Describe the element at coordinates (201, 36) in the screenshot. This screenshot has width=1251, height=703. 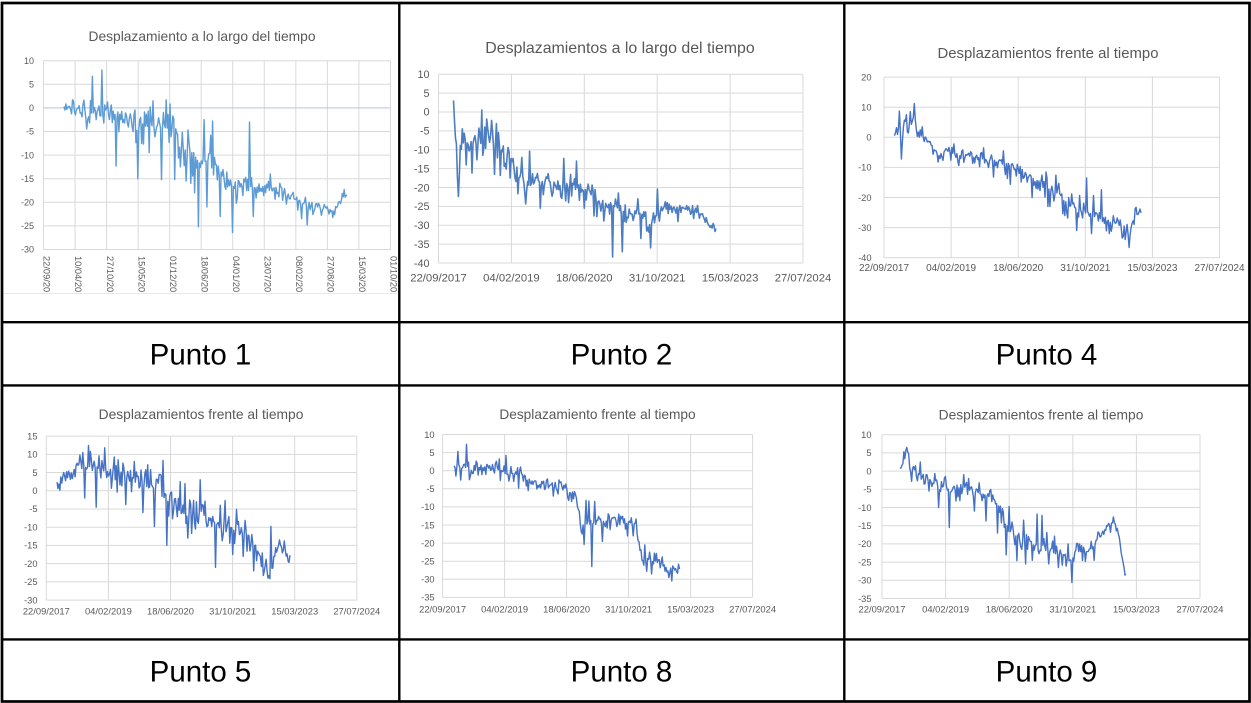
I see `svg-text:Desplazamiento a lo largo del: Desplazamiento a lo largo del tiempo` at that location.